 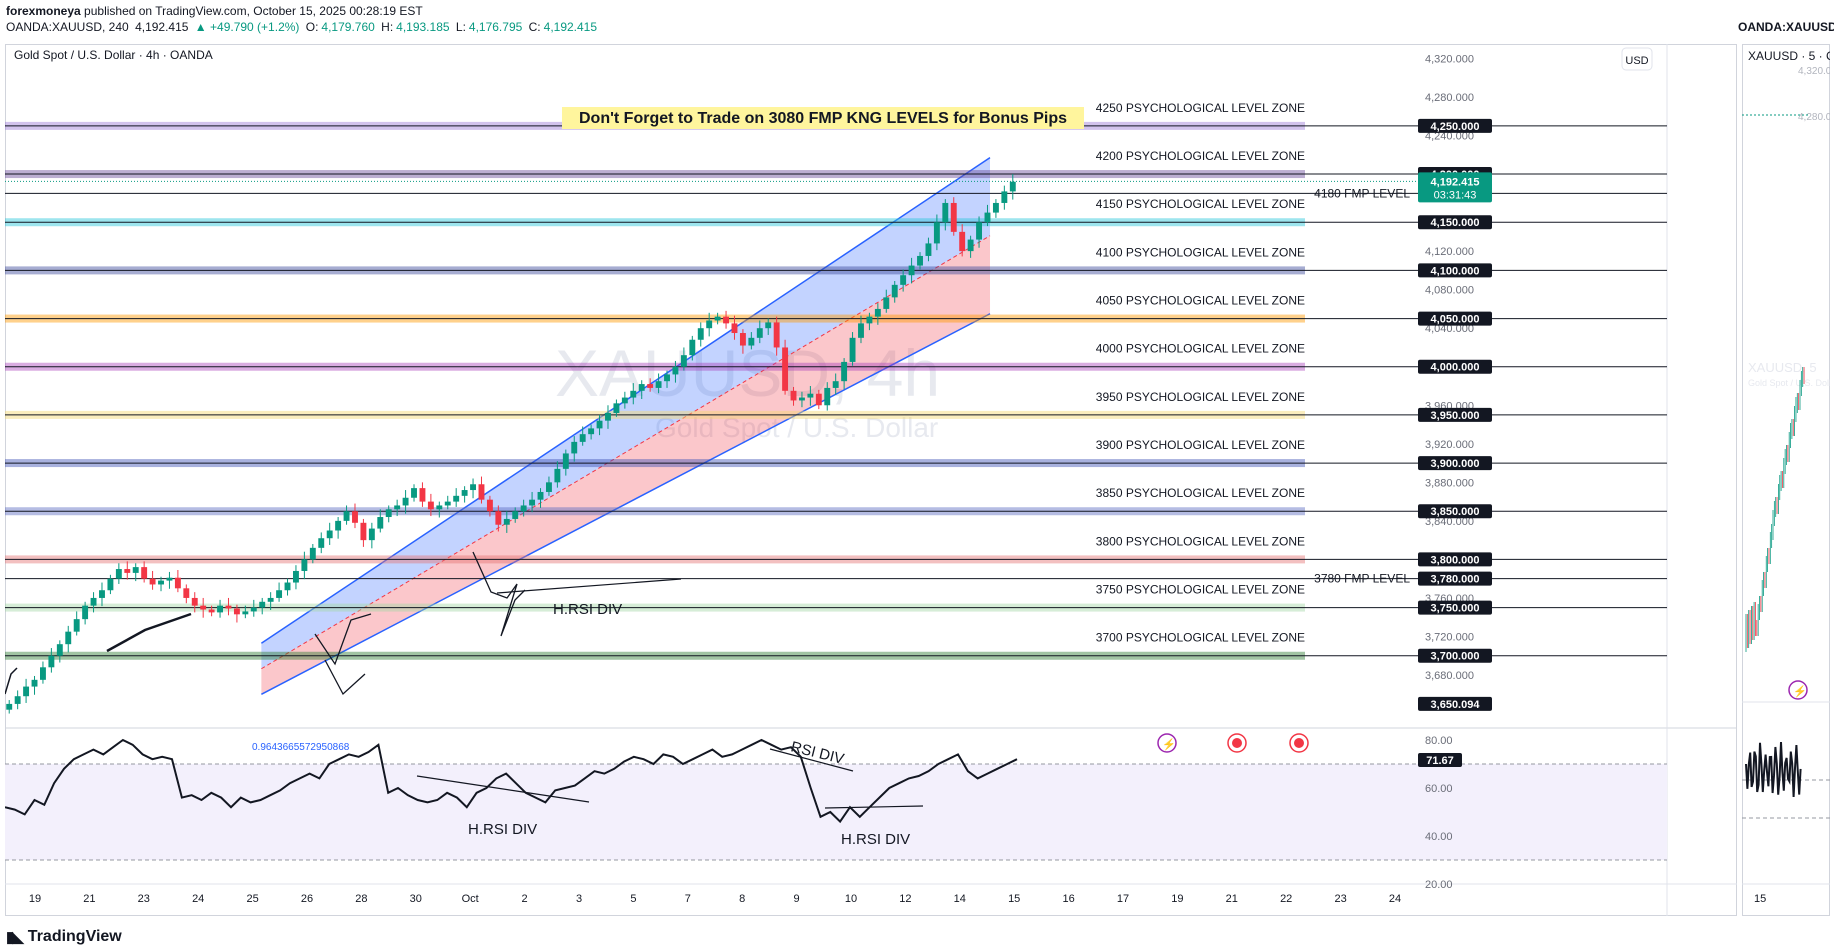 I want to click on level-zone-label: 4250 PSYCHOLOGICAL LEVEL ZONE, so click(x=1200, y=108).